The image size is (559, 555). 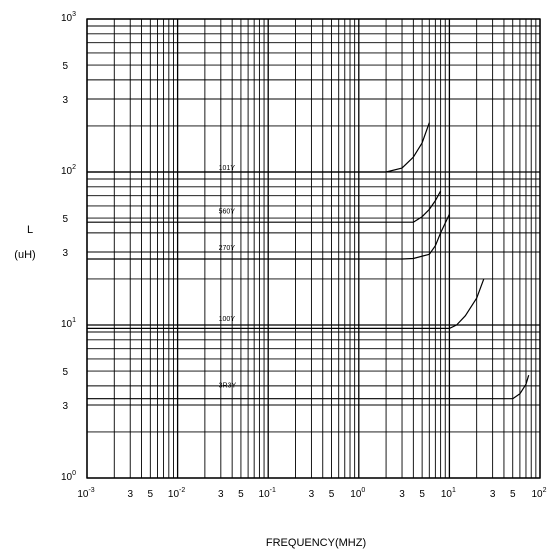 What do you see at coordinates (30, 230) in the screenshot?
I see `y-axis-title: L` at bounding box center [30, 230].